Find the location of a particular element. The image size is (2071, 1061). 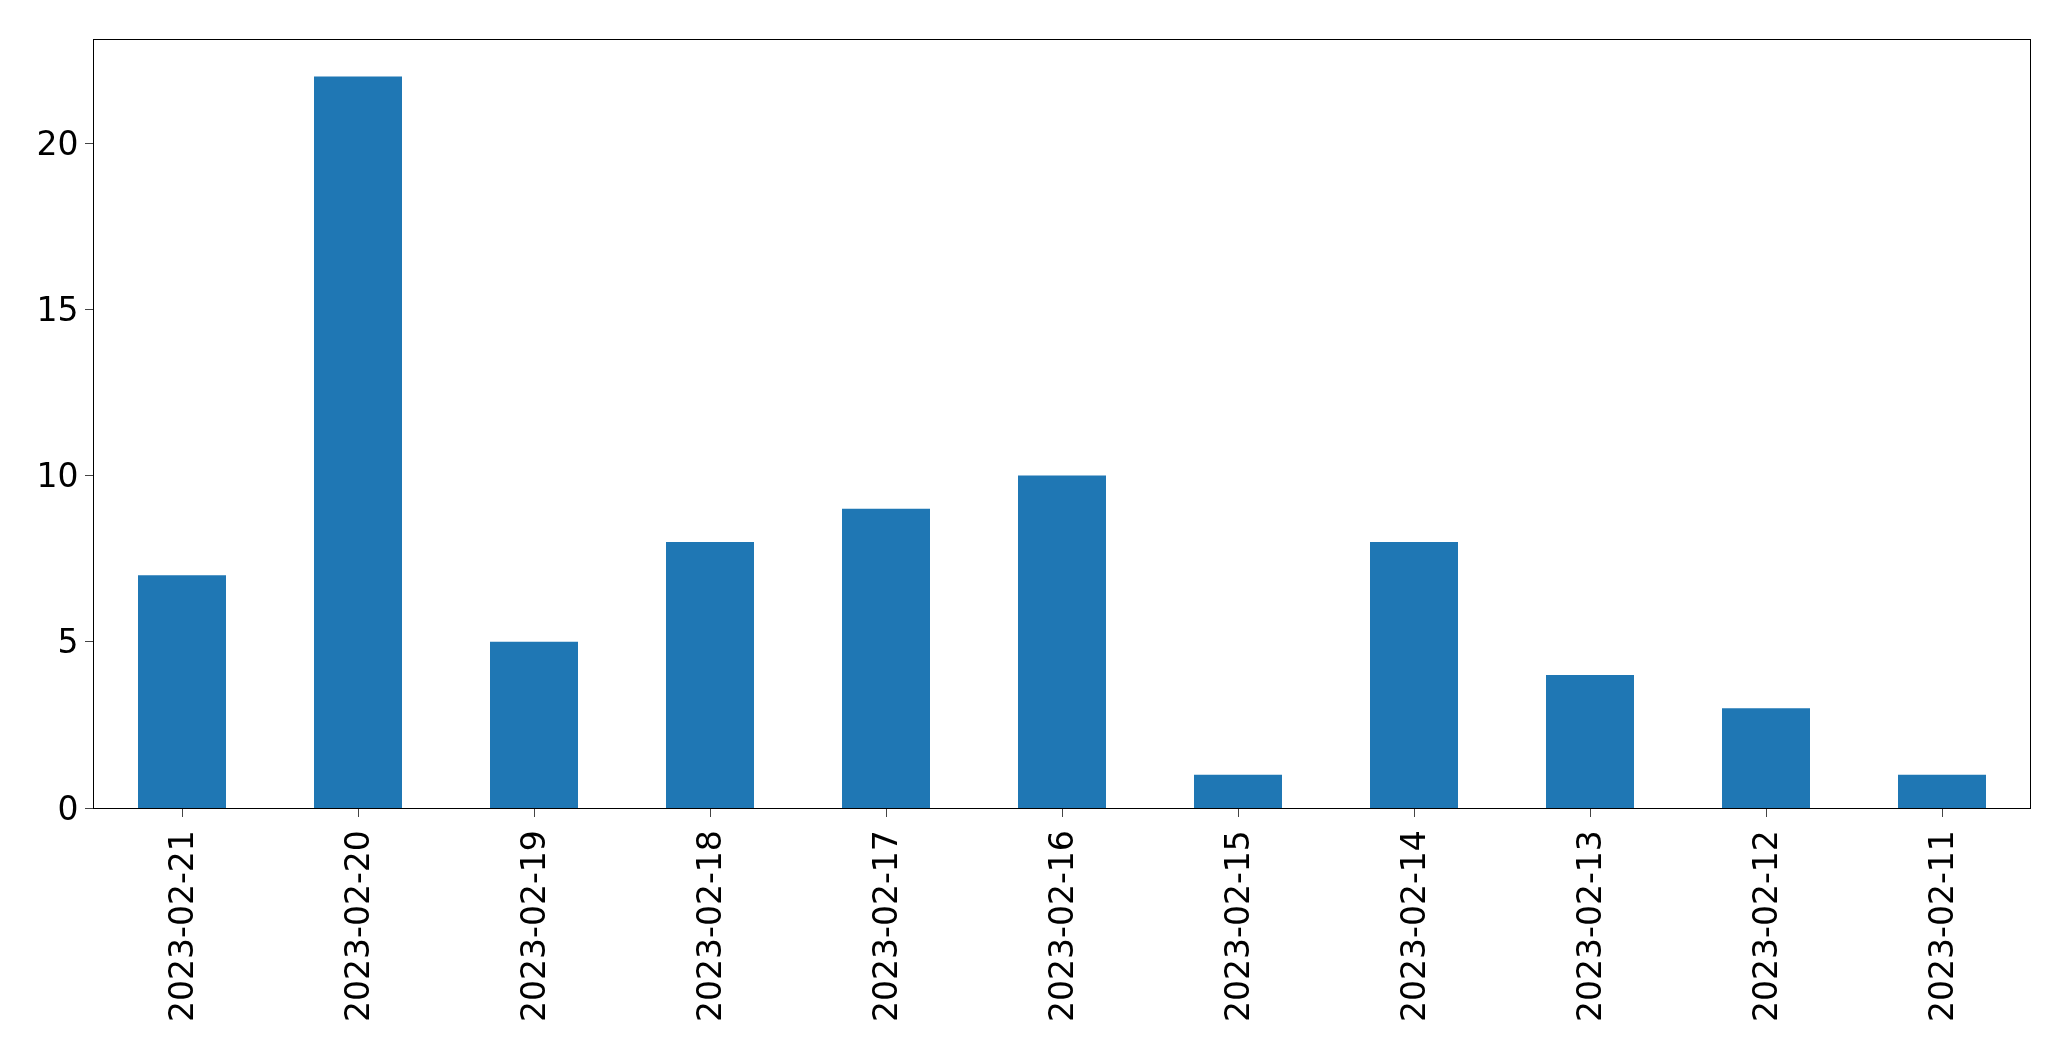

y-tick-label: 5 is located at coordinates (68, 642).